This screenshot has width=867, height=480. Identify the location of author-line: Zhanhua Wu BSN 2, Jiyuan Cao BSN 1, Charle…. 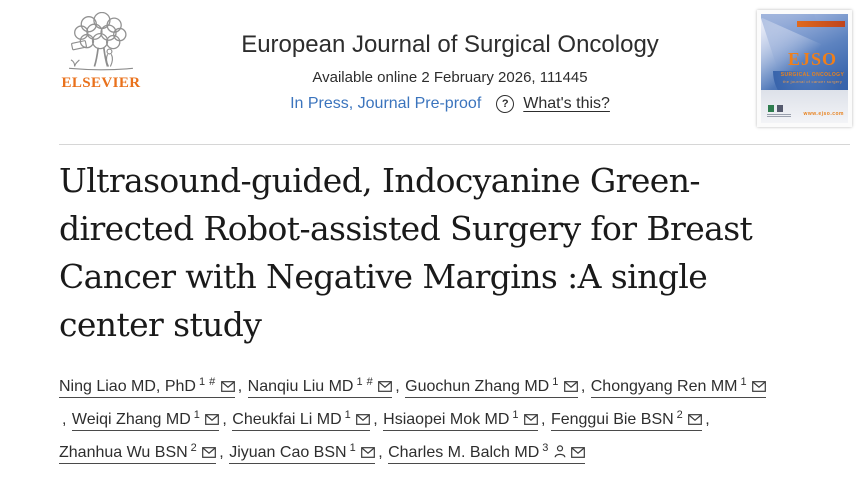
(438, 448).